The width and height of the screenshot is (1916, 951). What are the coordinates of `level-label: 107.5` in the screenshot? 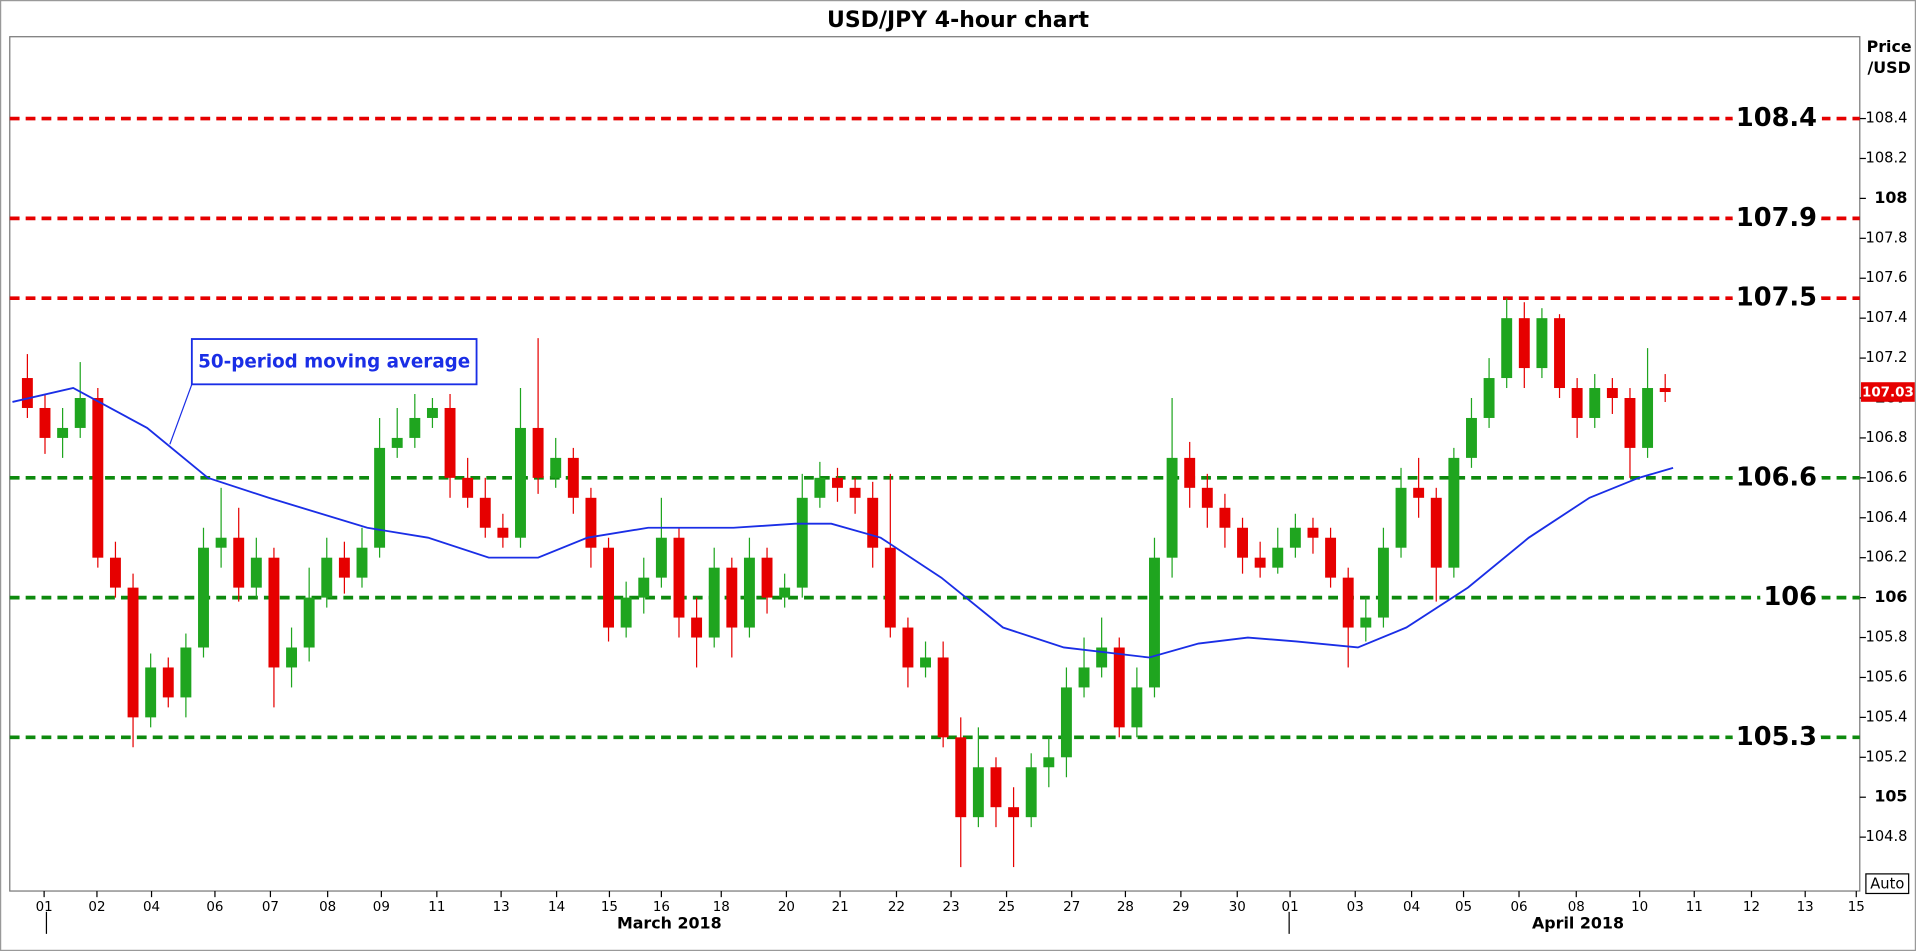 It's located at (1776, 298).